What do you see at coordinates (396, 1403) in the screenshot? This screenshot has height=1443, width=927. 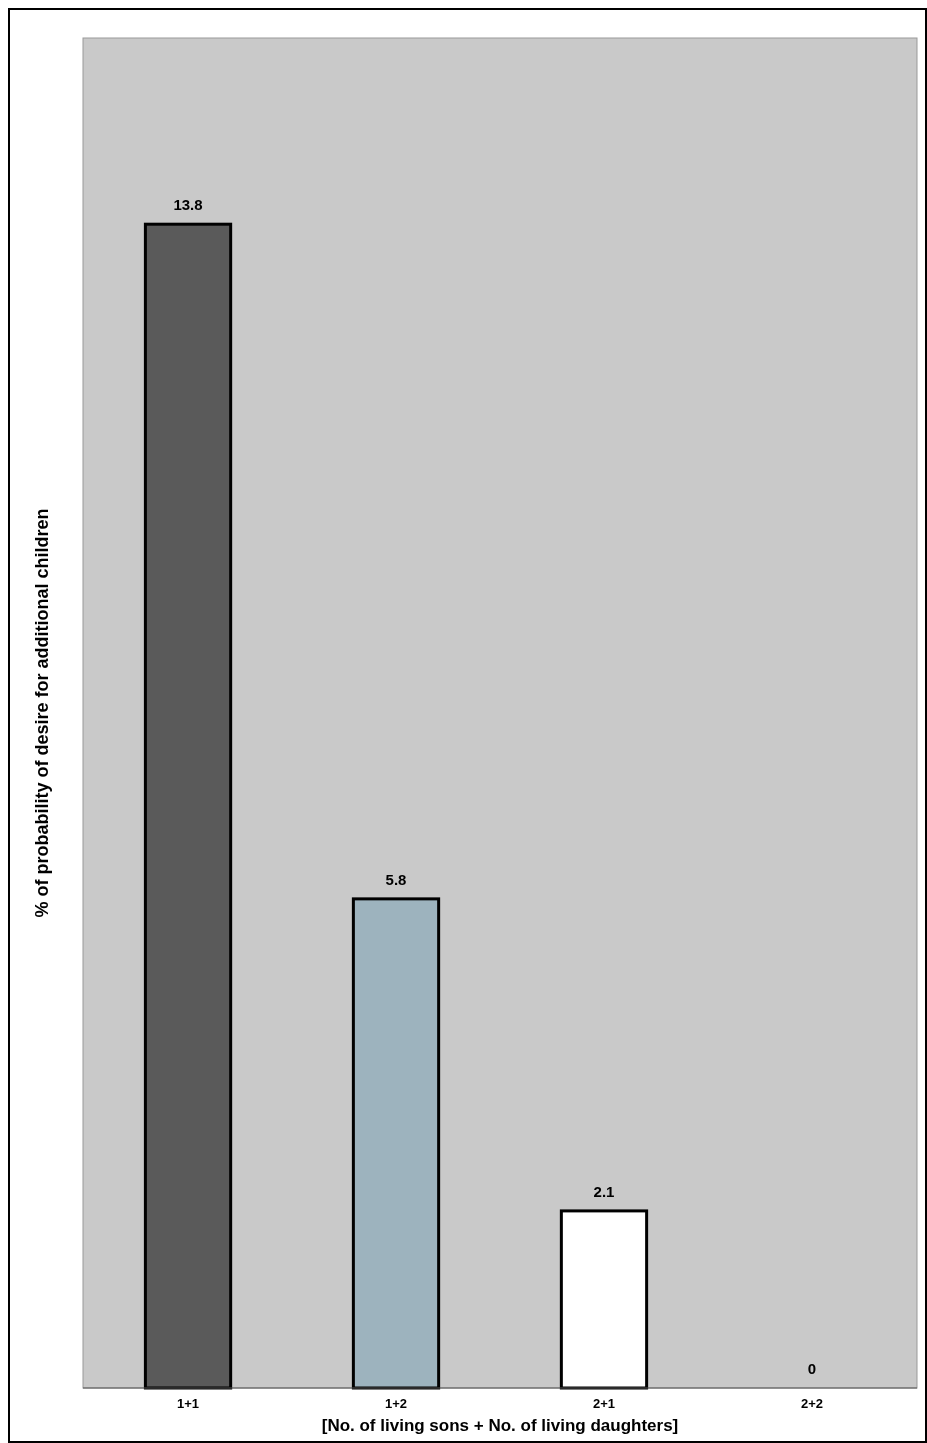 I see `x-tick-label: 1+2` at bounding box center [396, 1403].